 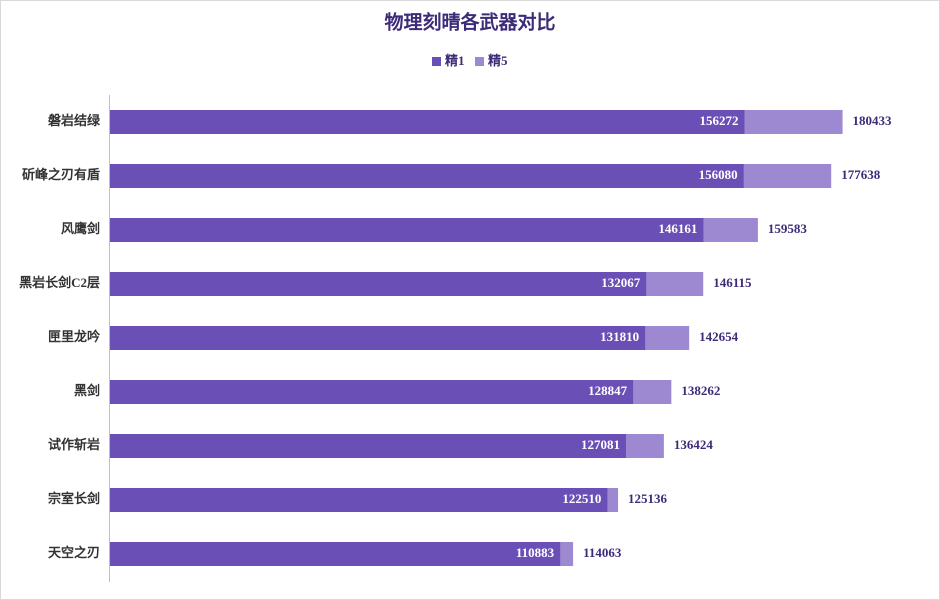 I want to click on value-label: 125136, so click(x=648, y=498).